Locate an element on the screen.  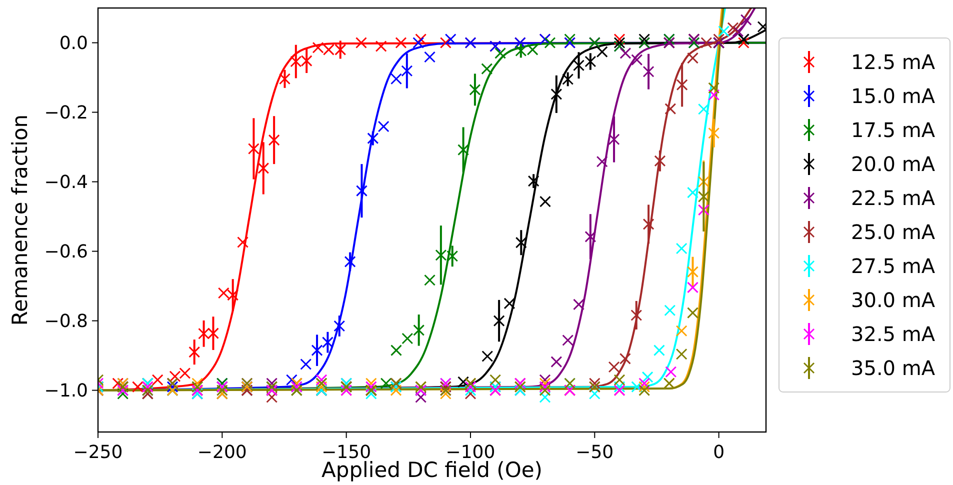
legend-label: 35.0 mA is located at coordinates (893, 368).